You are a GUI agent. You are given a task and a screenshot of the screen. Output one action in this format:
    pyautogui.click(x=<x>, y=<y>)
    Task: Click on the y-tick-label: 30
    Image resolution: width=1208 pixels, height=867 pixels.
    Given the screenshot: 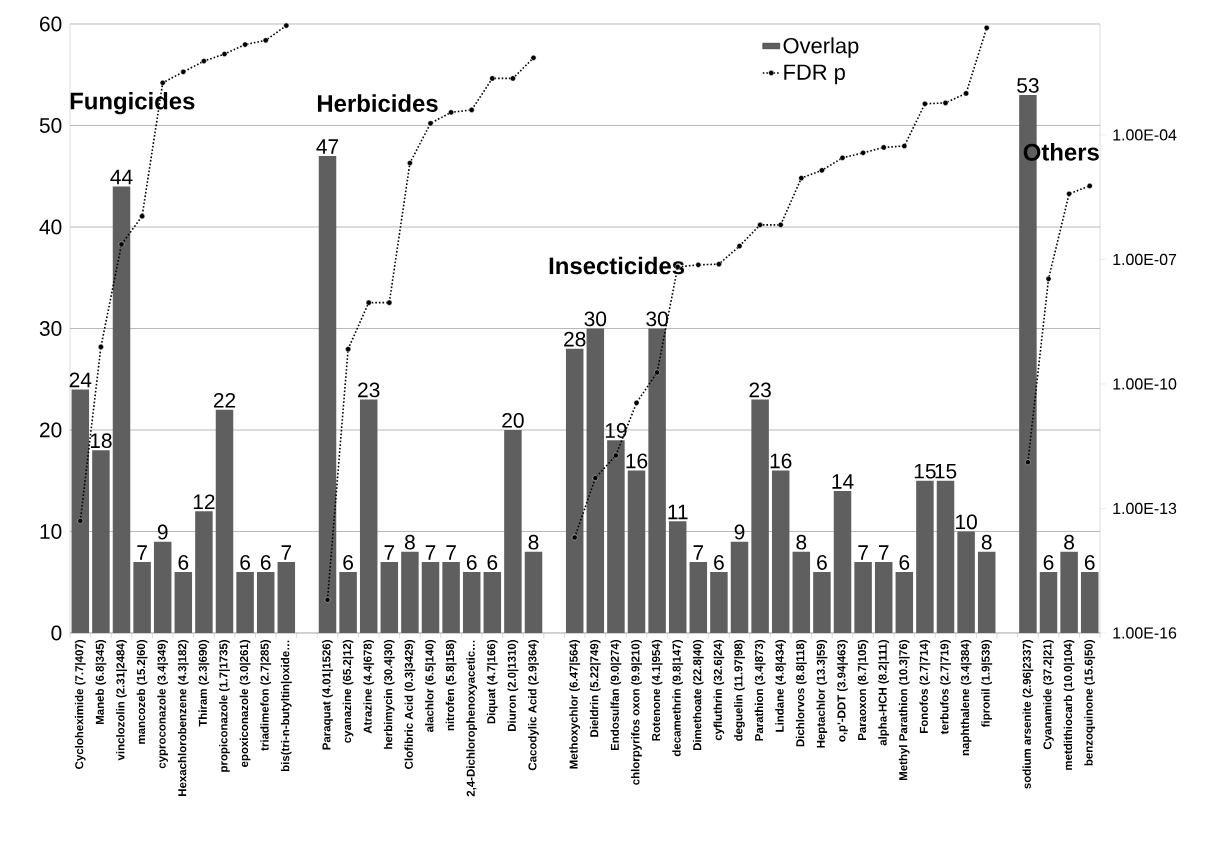 What is the action you would take?
    pyautogui.click(x=50, y=328)
    